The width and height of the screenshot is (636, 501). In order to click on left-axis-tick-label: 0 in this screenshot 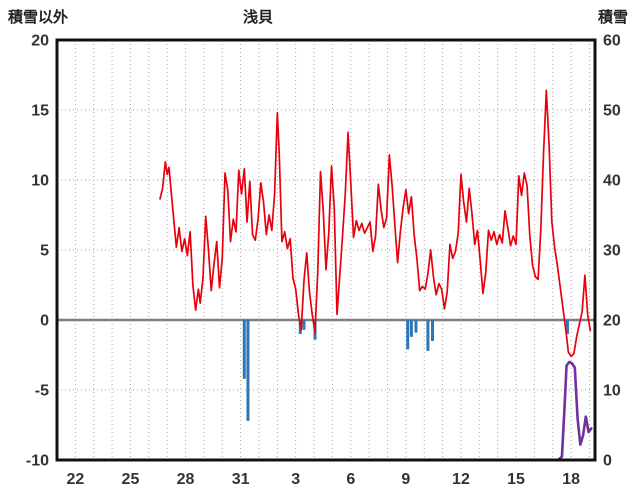, I will do `click(44, 321)`.